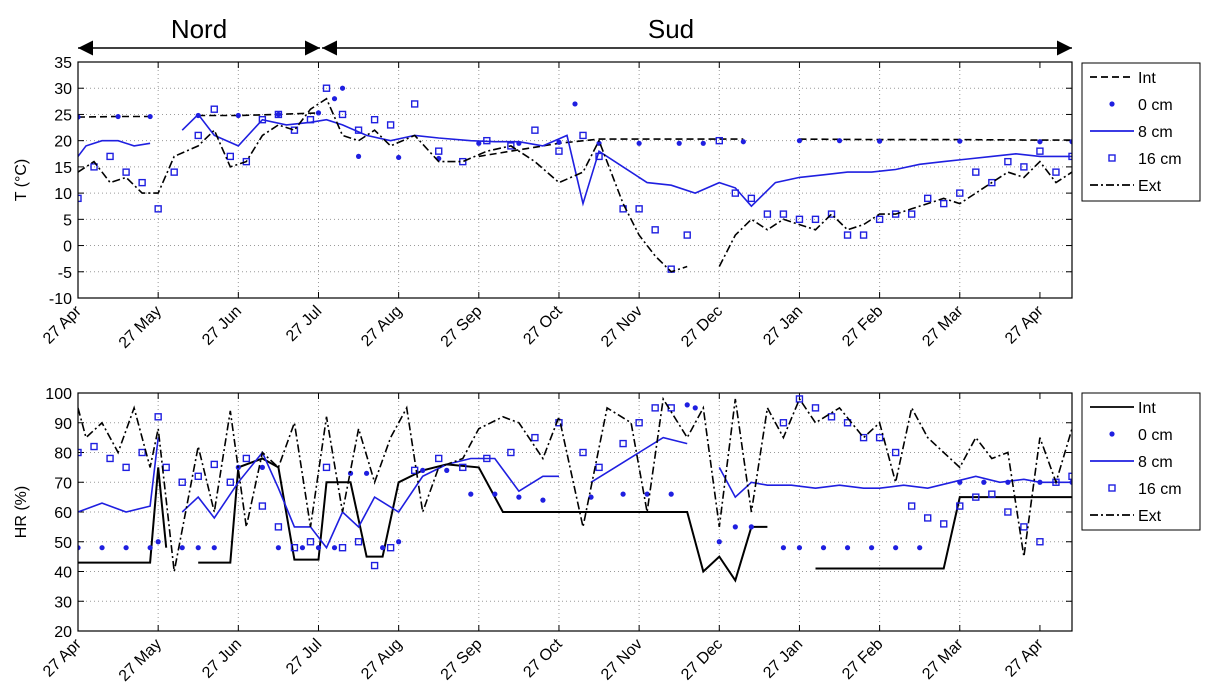  Describe the element at coordinates (702, 327) in the screenshot. I see `x-tick-label: 27 Dec` at that location.